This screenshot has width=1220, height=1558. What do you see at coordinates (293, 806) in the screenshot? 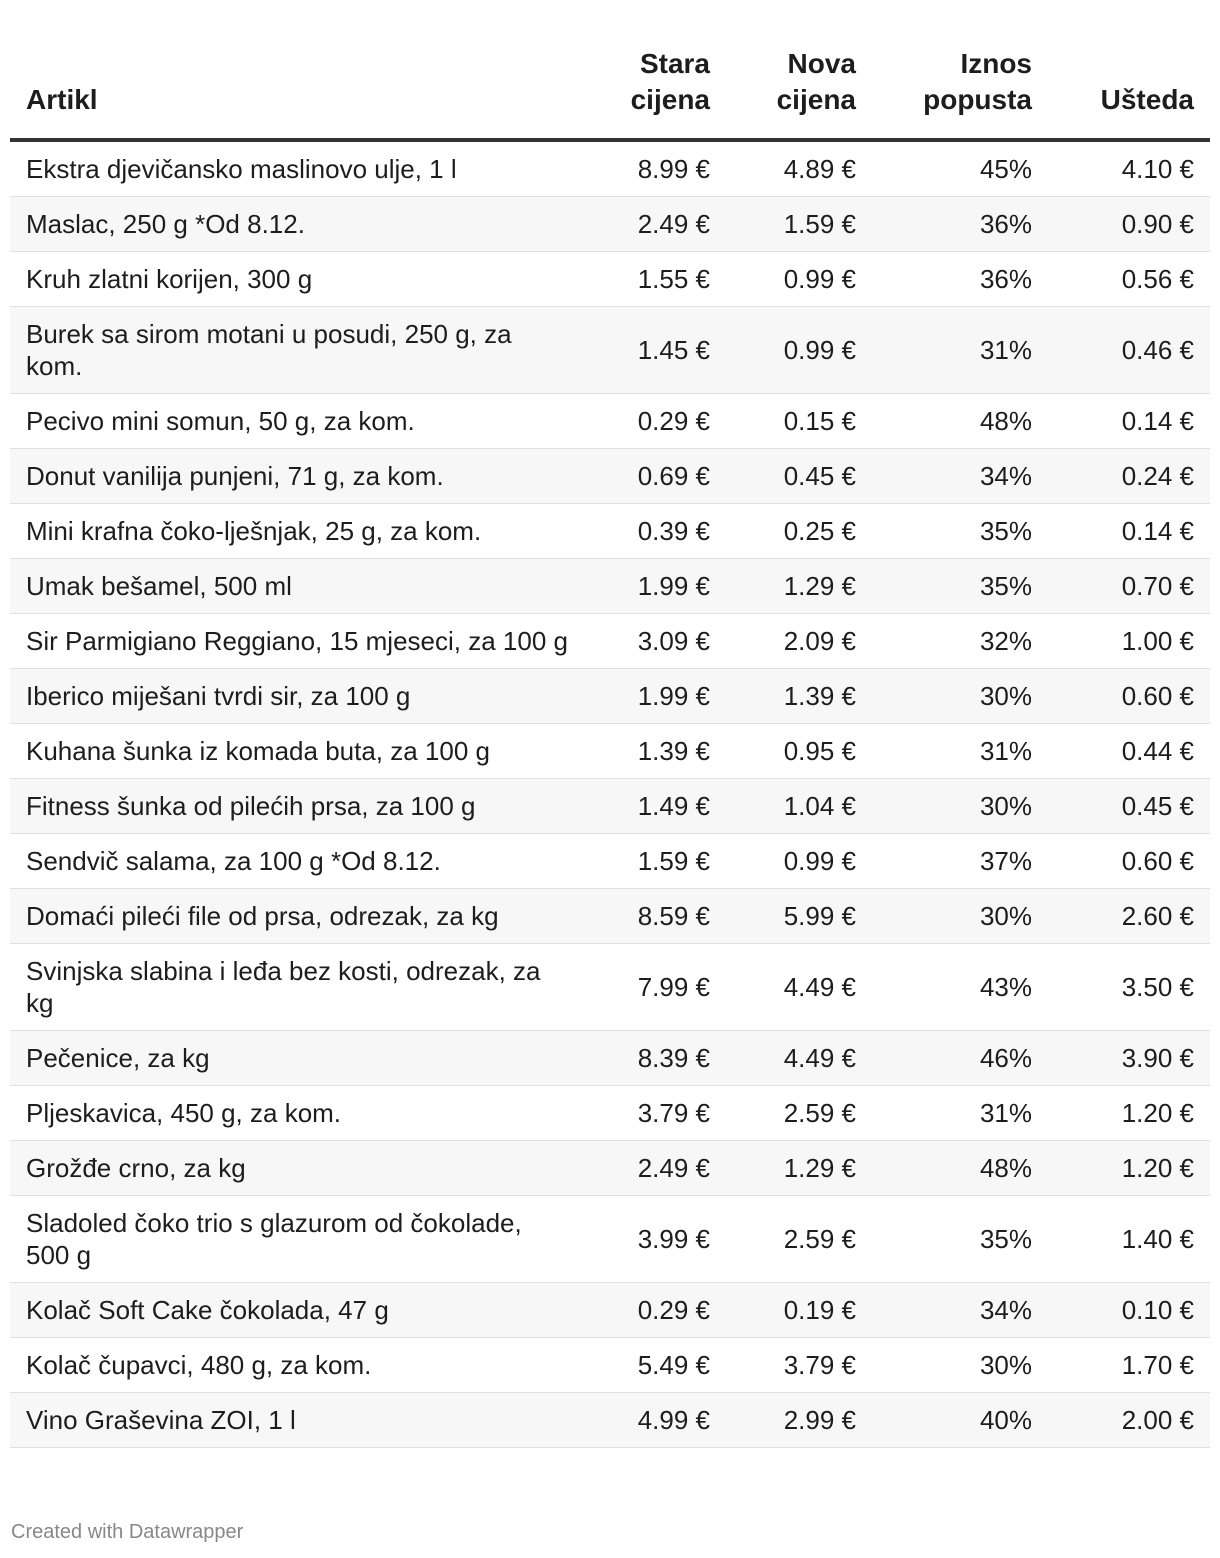
I see `cell-artikl: Fitness šunka od pilećih prsa, za 100 g` at bounding box center [293, 806].